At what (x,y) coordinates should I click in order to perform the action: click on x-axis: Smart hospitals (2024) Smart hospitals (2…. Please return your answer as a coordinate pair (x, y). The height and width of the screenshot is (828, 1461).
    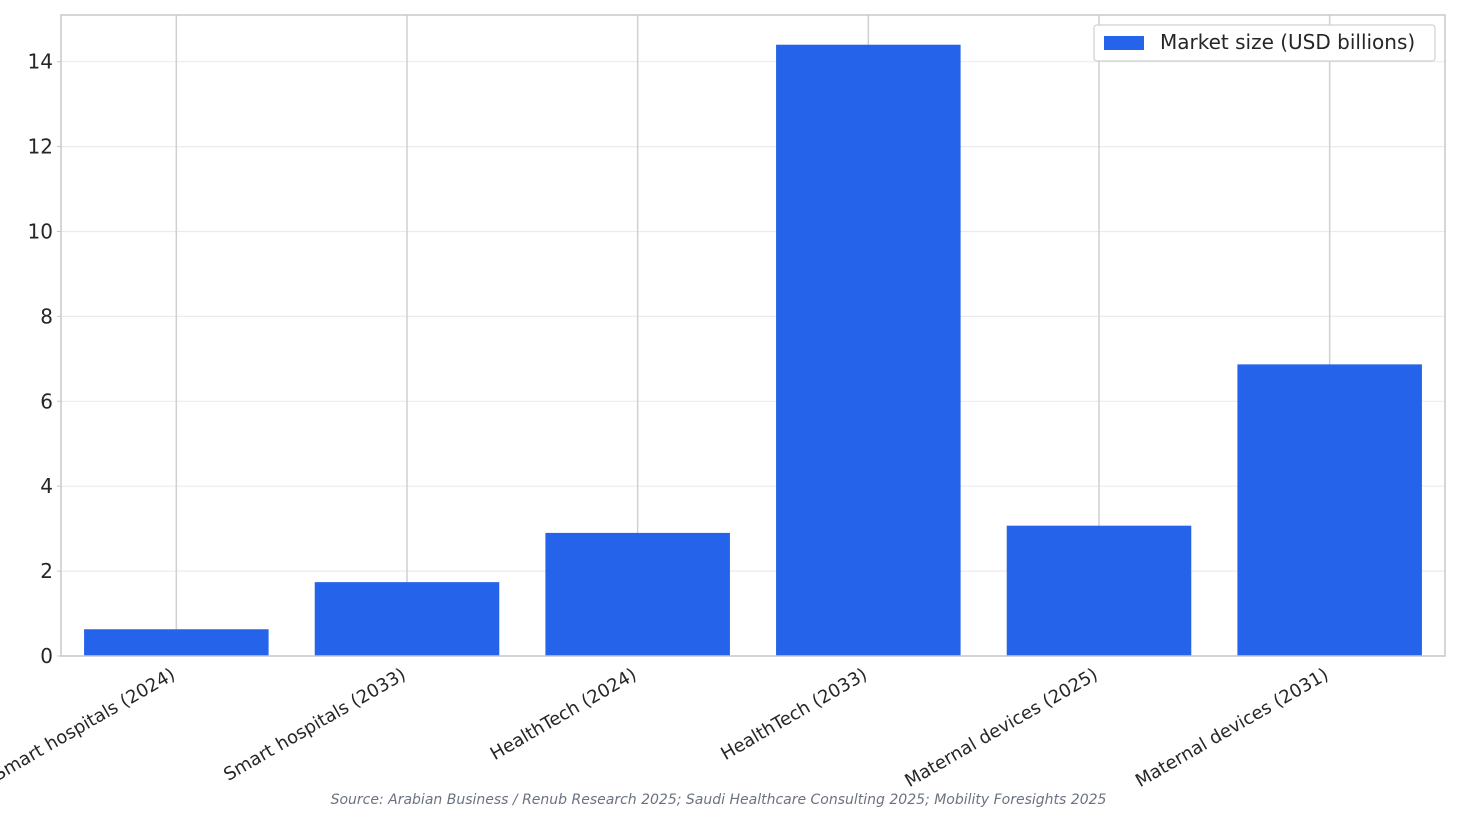
    Looking at the image, I should click on (666, 728).